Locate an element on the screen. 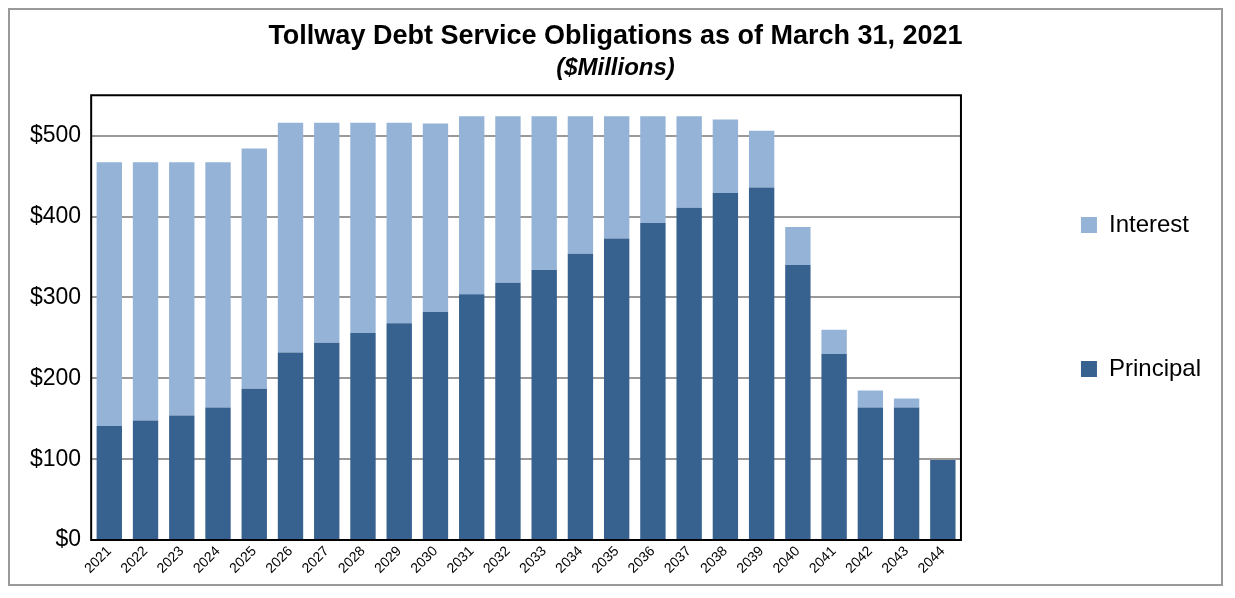 Image resolution: width=1235 pixels, height=598 pixels. y-tick-label: $400 is located at coordinates (55, 214).